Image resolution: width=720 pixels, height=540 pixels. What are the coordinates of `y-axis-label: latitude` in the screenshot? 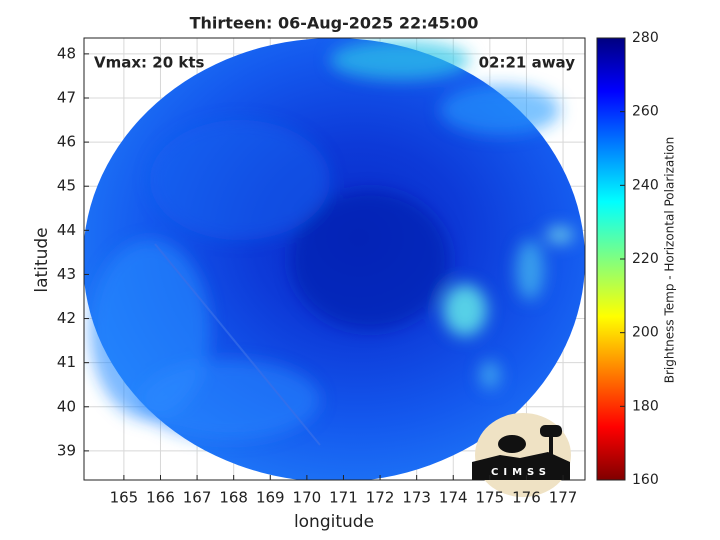 It's located at (42, 259).